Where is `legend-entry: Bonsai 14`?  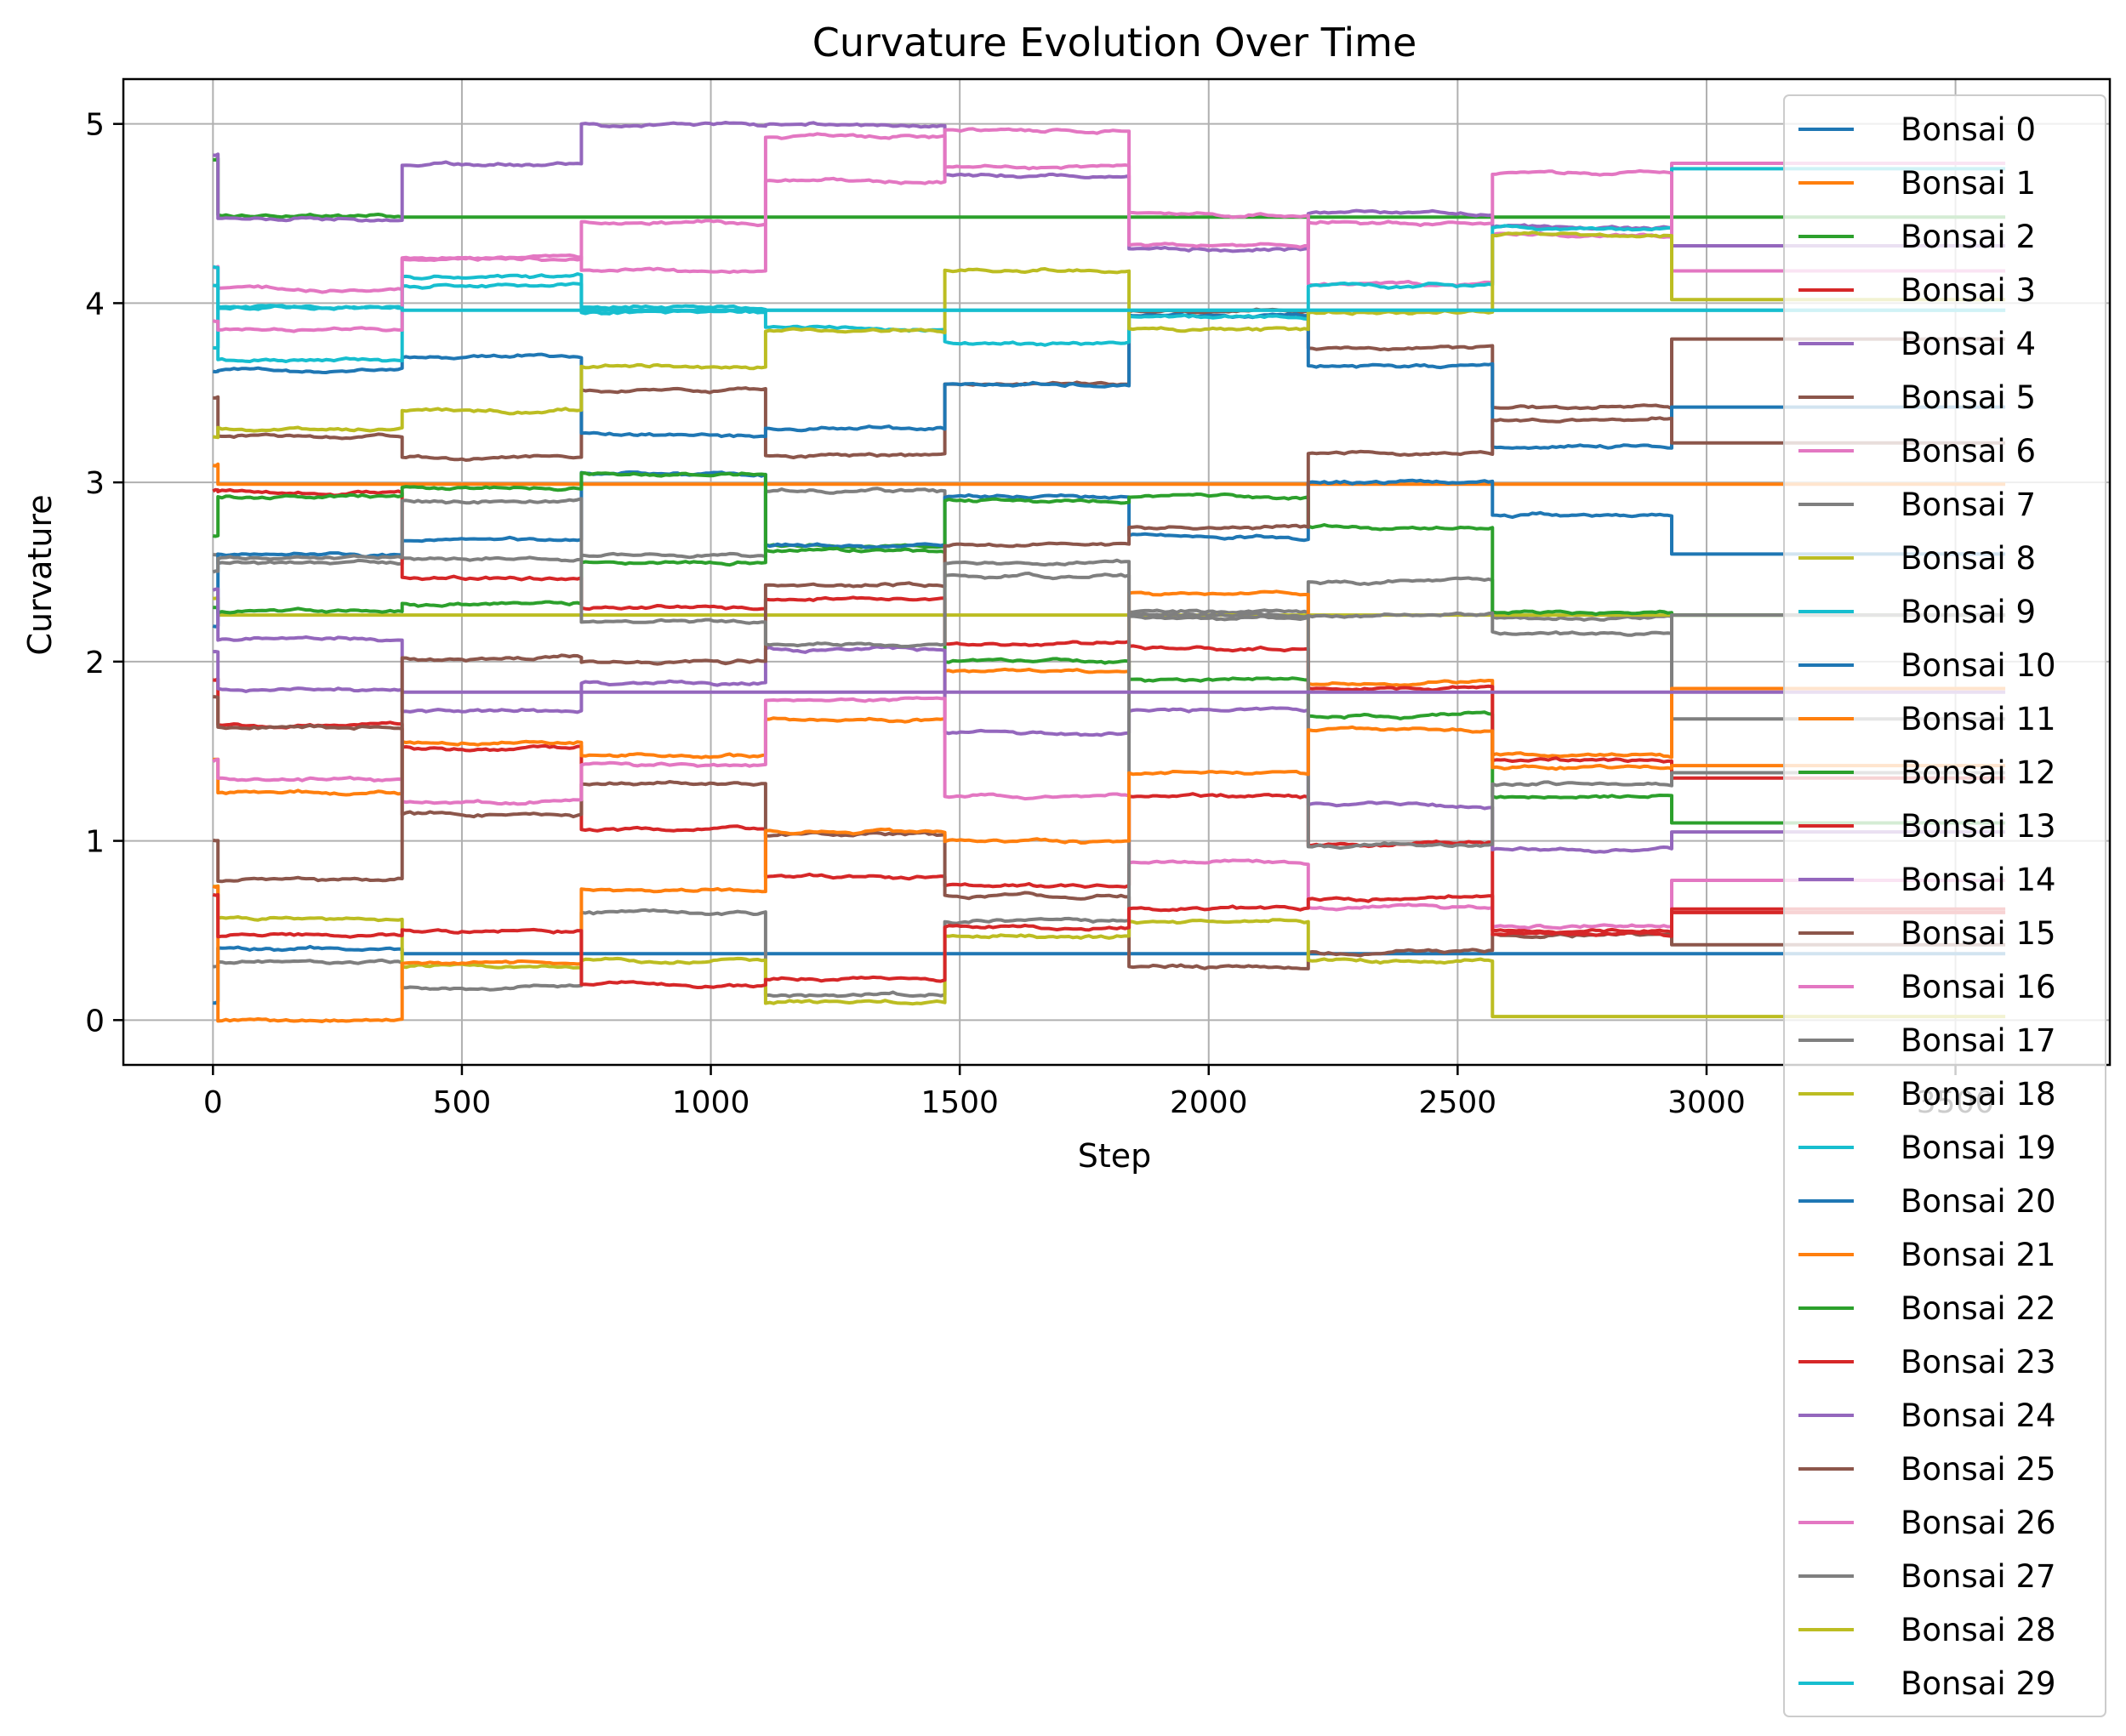
legend-entry: Bonsai 14 is located at coordinates (1978, 880).